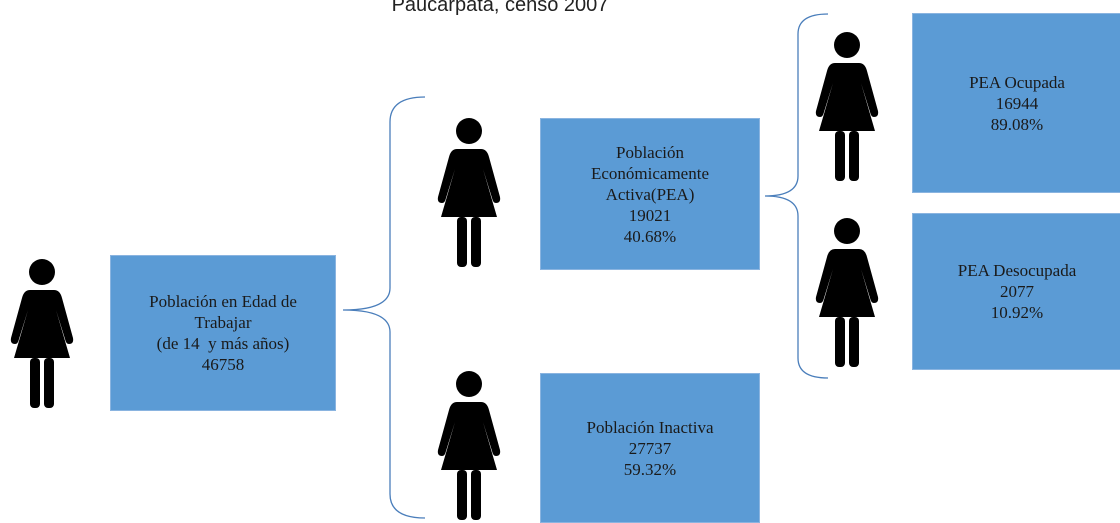  Describe the element at coordinates (650, 215) in the screenshot. I see `node-text: 19021` at that location.